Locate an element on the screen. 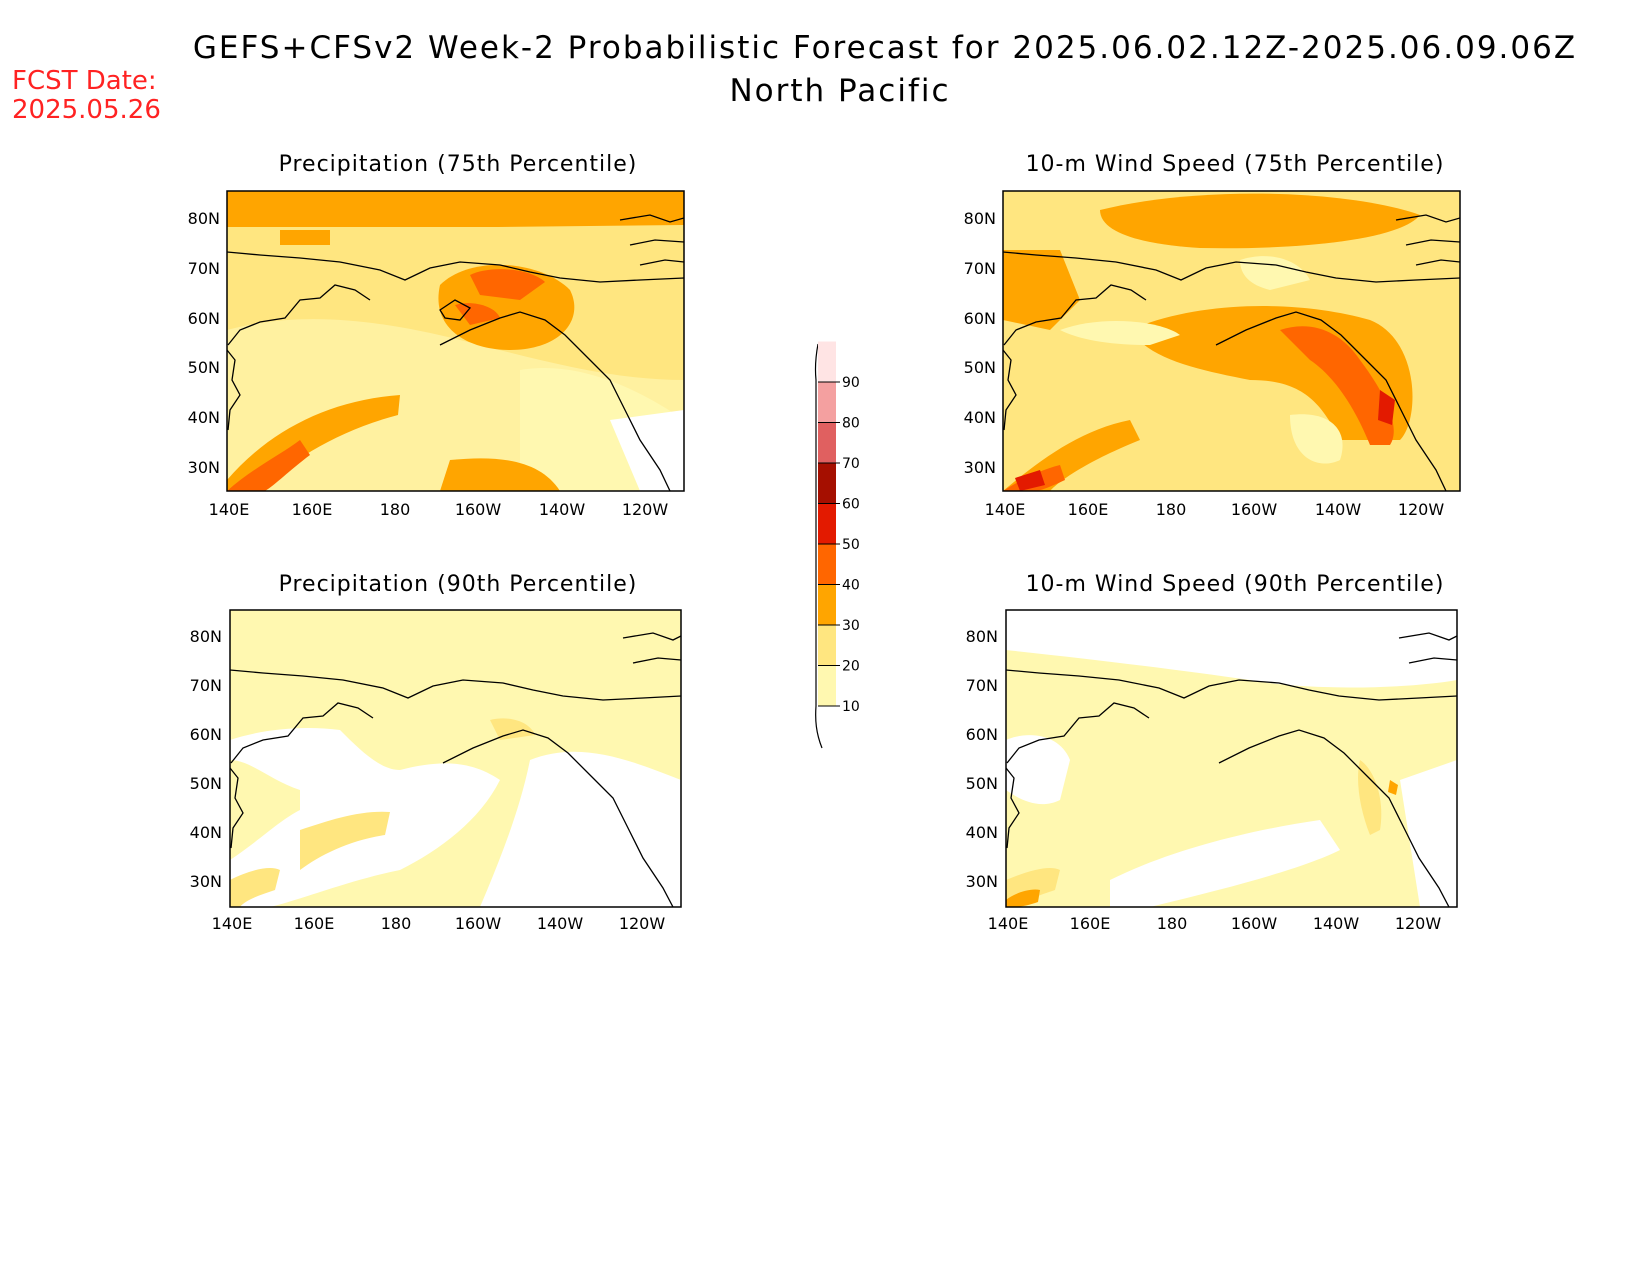 The image size is (1650, 1275). field-jet-core is located at coordinates (268, 465).